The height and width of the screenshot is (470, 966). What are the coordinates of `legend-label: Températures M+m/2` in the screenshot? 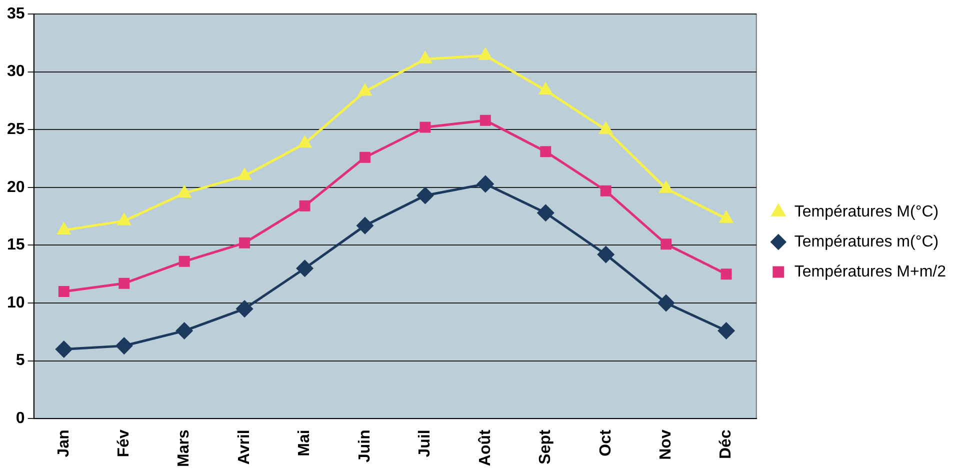 It's located at (870, 271).